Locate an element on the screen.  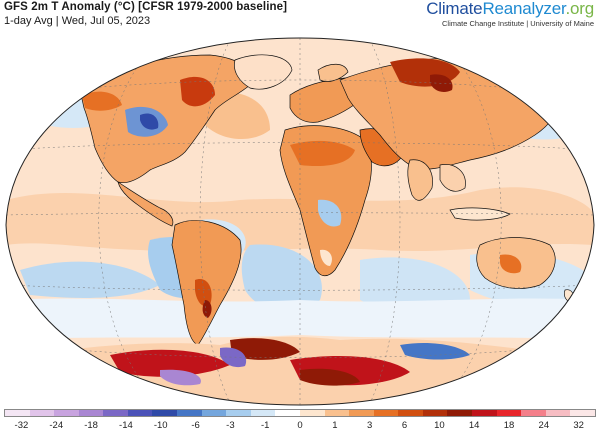
colorbar-ticks: -32 -24 -18 -14 -10 -6 -3 -1 0 1 3 6 10 14 18 24 32 is located at coordinates (300, 426).